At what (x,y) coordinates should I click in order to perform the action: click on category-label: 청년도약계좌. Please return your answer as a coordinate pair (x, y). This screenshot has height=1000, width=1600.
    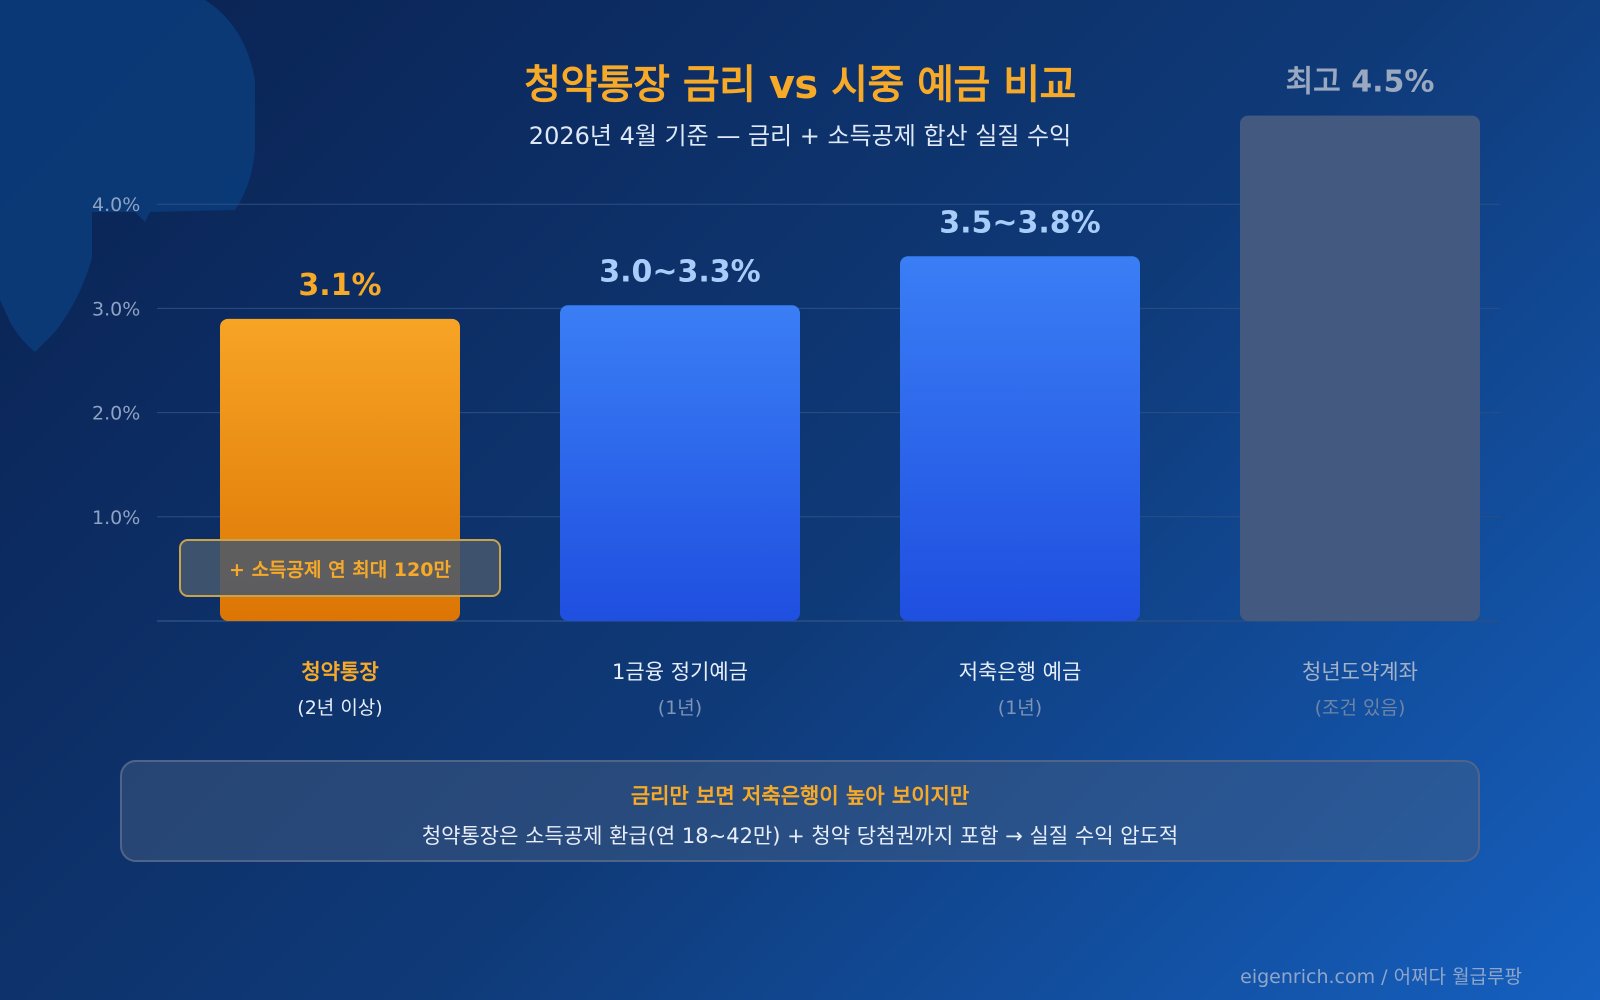
    Looking at the image, I should click on (1360, 672).